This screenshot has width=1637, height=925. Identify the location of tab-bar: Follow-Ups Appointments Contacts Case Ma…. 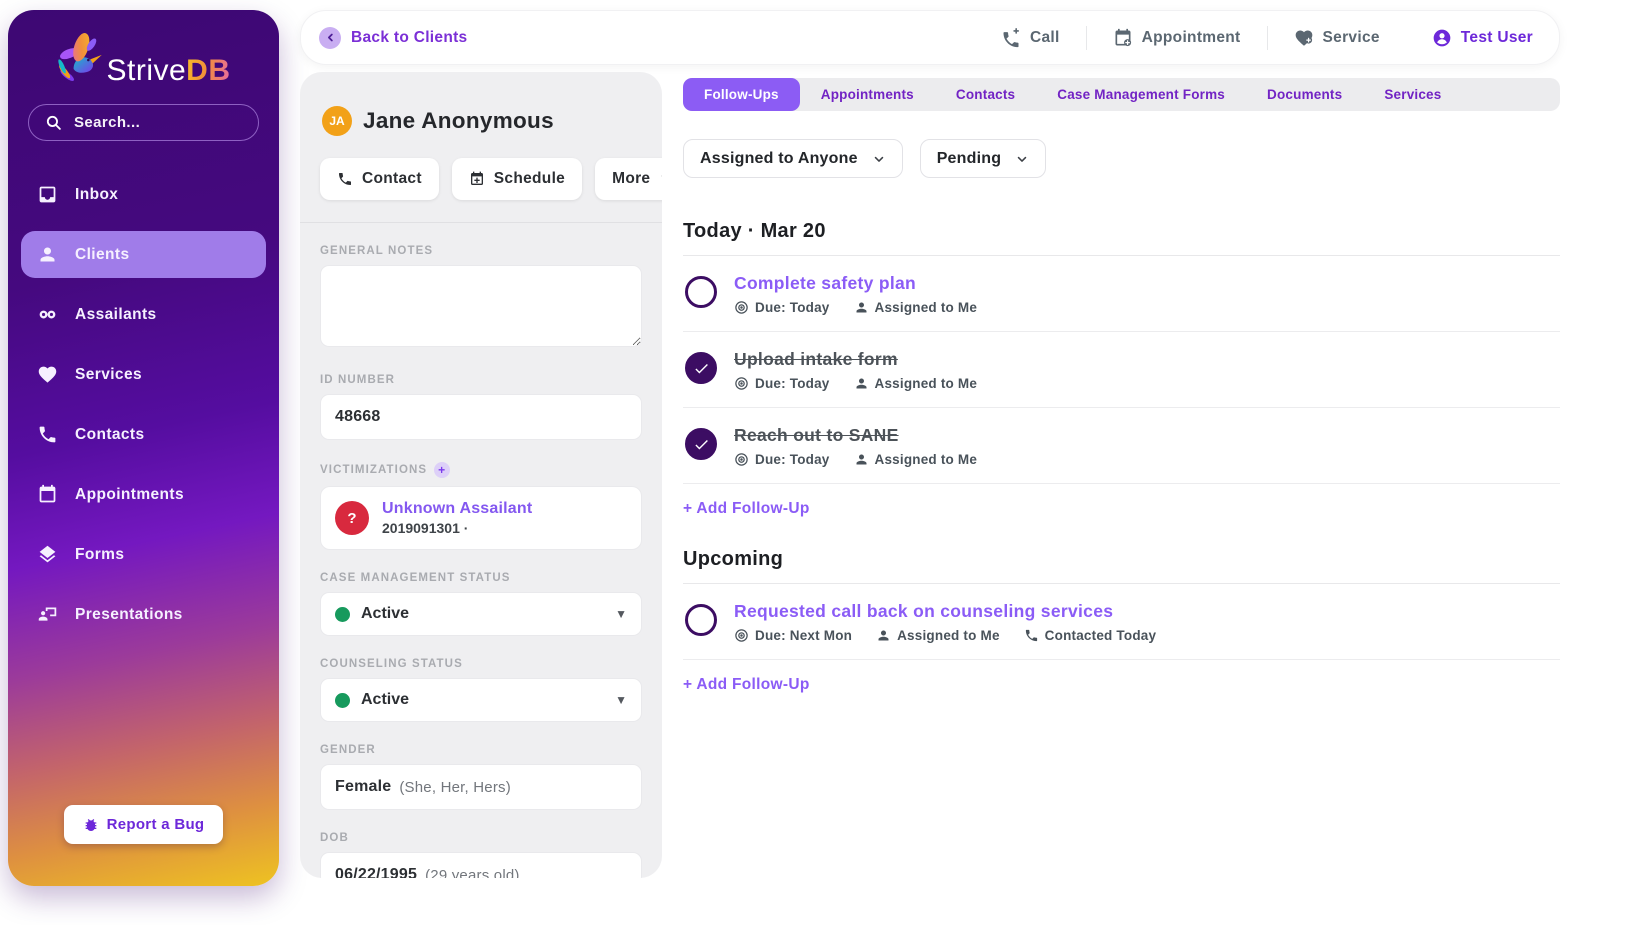
(1121, 94).